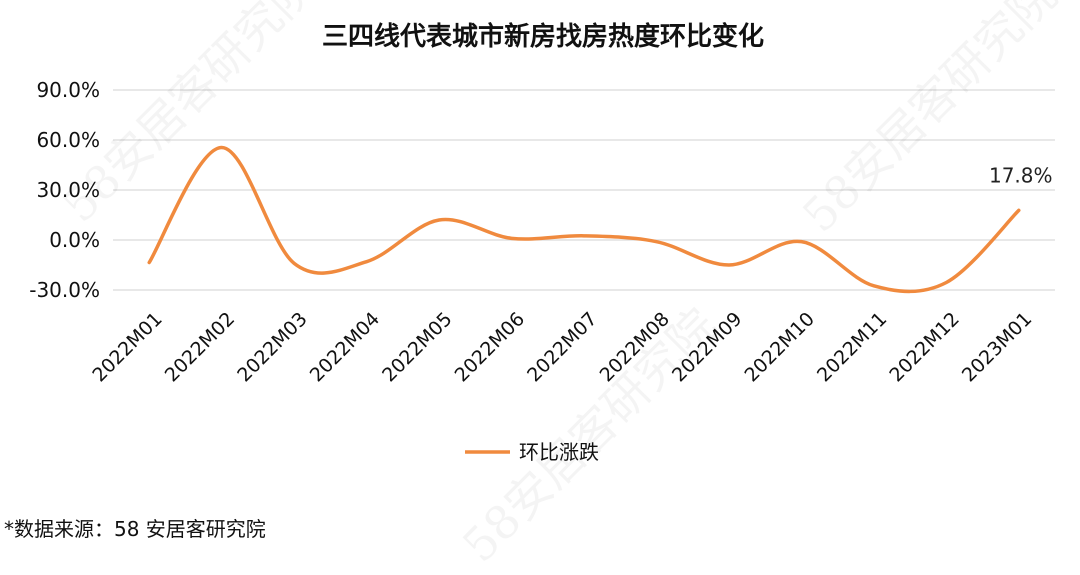 Image resolution: width=1080 pixels, height=575 pixels. I want to click on x-tick-label: 2023M01, so click(997, 347).